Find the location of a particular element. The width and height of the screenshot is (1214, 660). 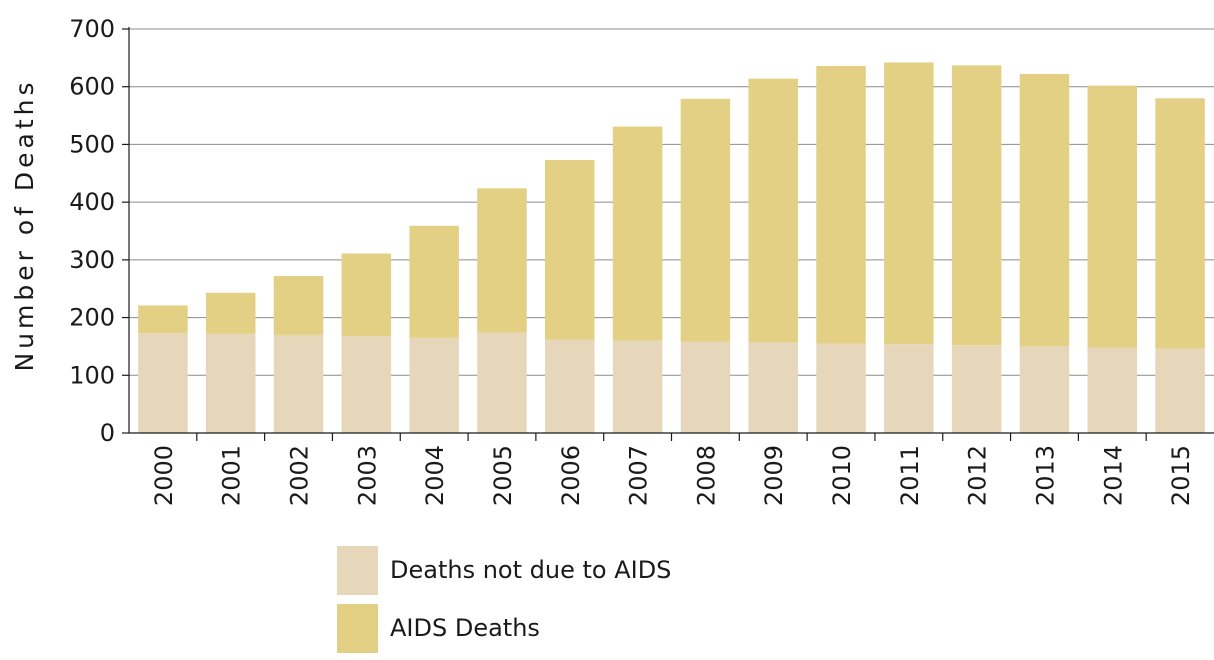

y-tick-label: 300 is located at coordinates (92, 260).